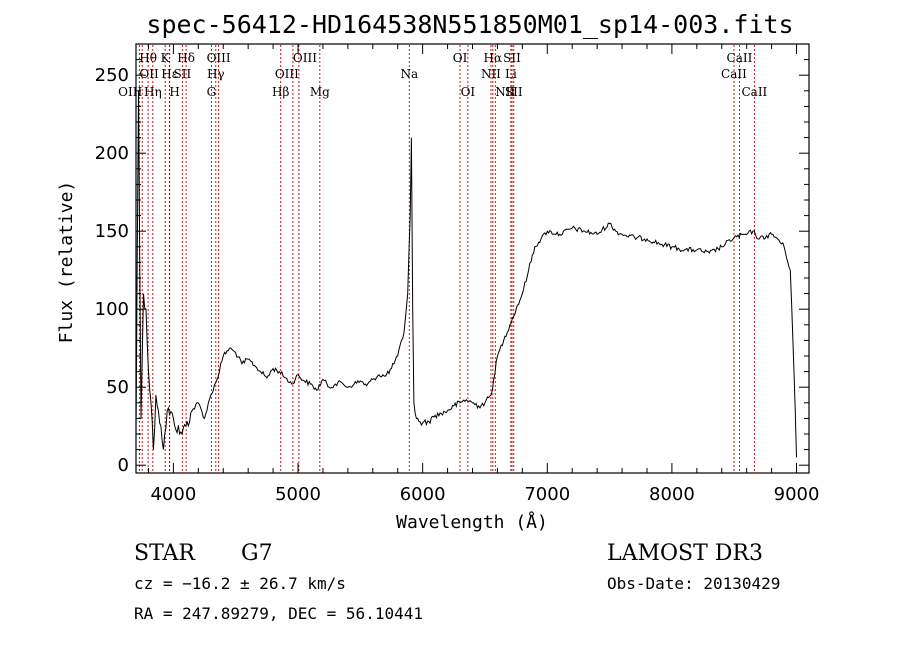 The width and height of the screenshot is (900, 649). Describe the element at coordinates (66, 262) in the screenshot. I see `y-axis-label: Flux (relative)` at that location.